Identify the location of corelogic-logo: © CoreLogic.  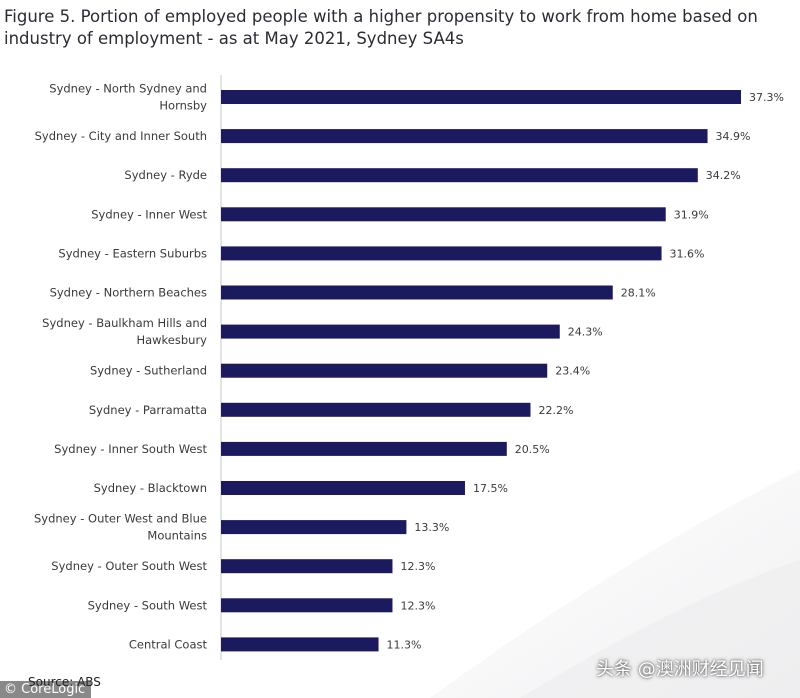
(46, 689).